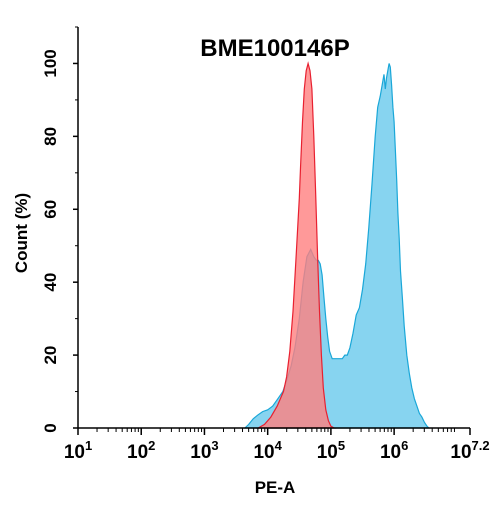 The image size is (502, 505). What do you see at coordinates (50, 209) in the screenshot?
I see `y-tick-label-60: 60` at bounding box center [50, 209].